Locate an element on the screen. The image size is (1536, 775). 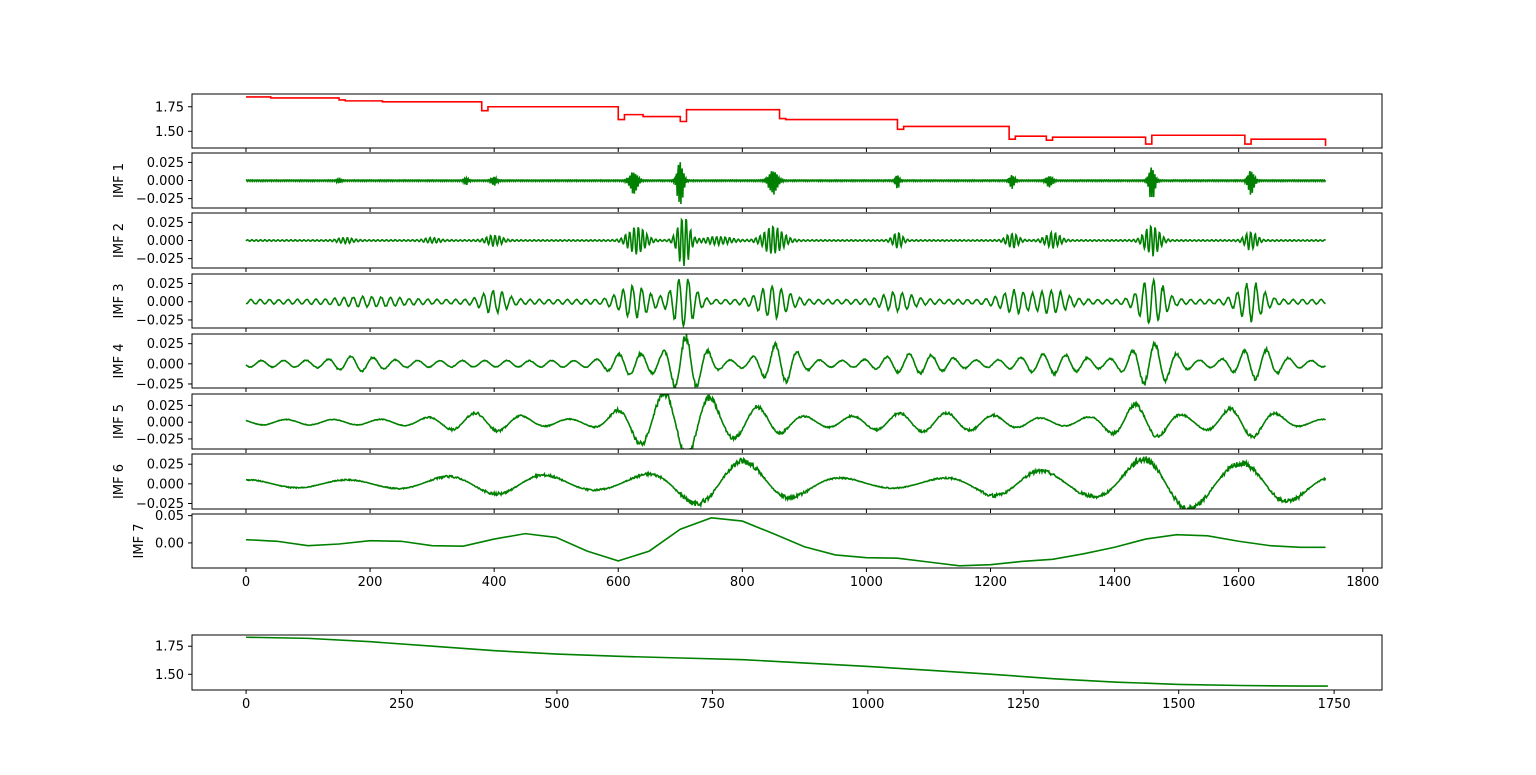
subplot-1: 1.75 1.50 is located at coordinates (769, 122).